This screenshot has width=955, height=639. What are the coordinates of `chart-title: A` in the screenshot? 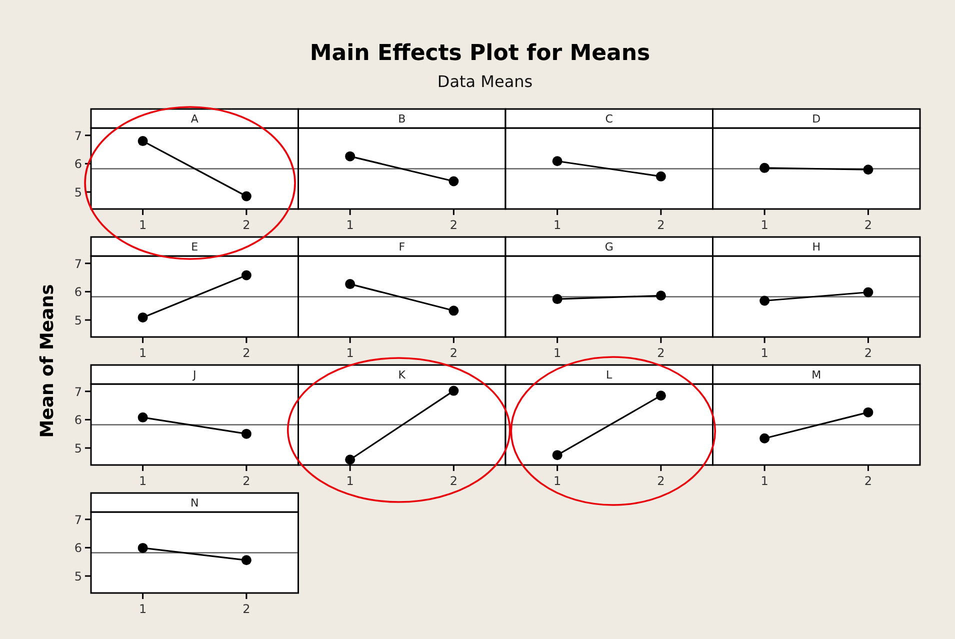 It's located at (194, 119).